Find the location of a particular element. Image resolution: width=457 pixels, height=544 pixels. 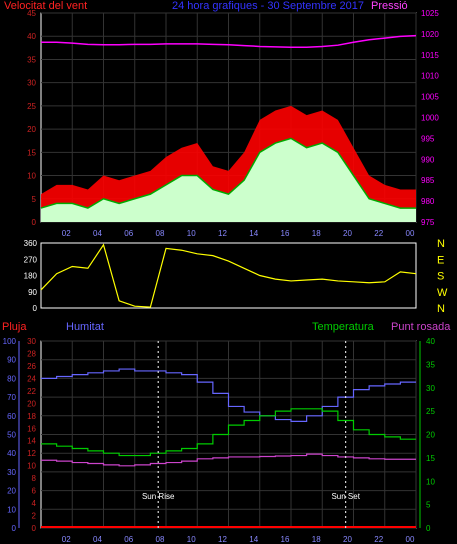

direction-panel-frame is located at coordinates (228, 275).